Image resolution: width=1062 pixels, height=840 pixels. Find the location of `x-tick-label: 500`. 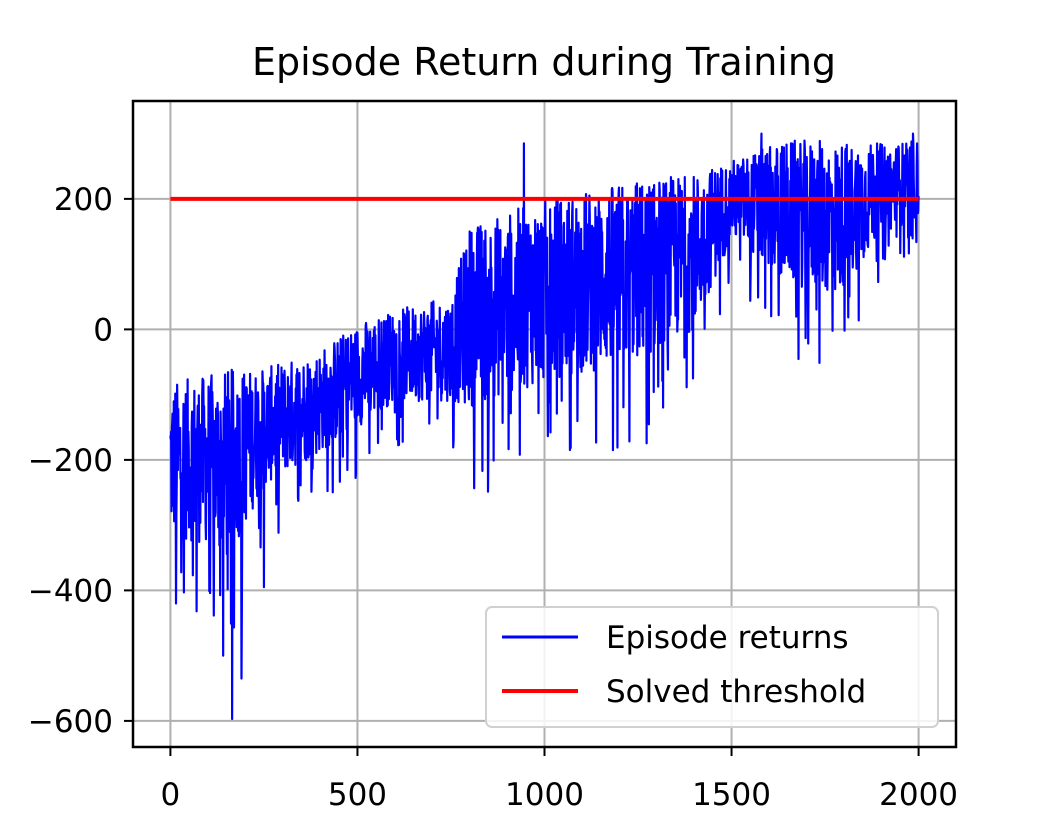

x-tick-label: 500 is located at coordinates (357, 795).